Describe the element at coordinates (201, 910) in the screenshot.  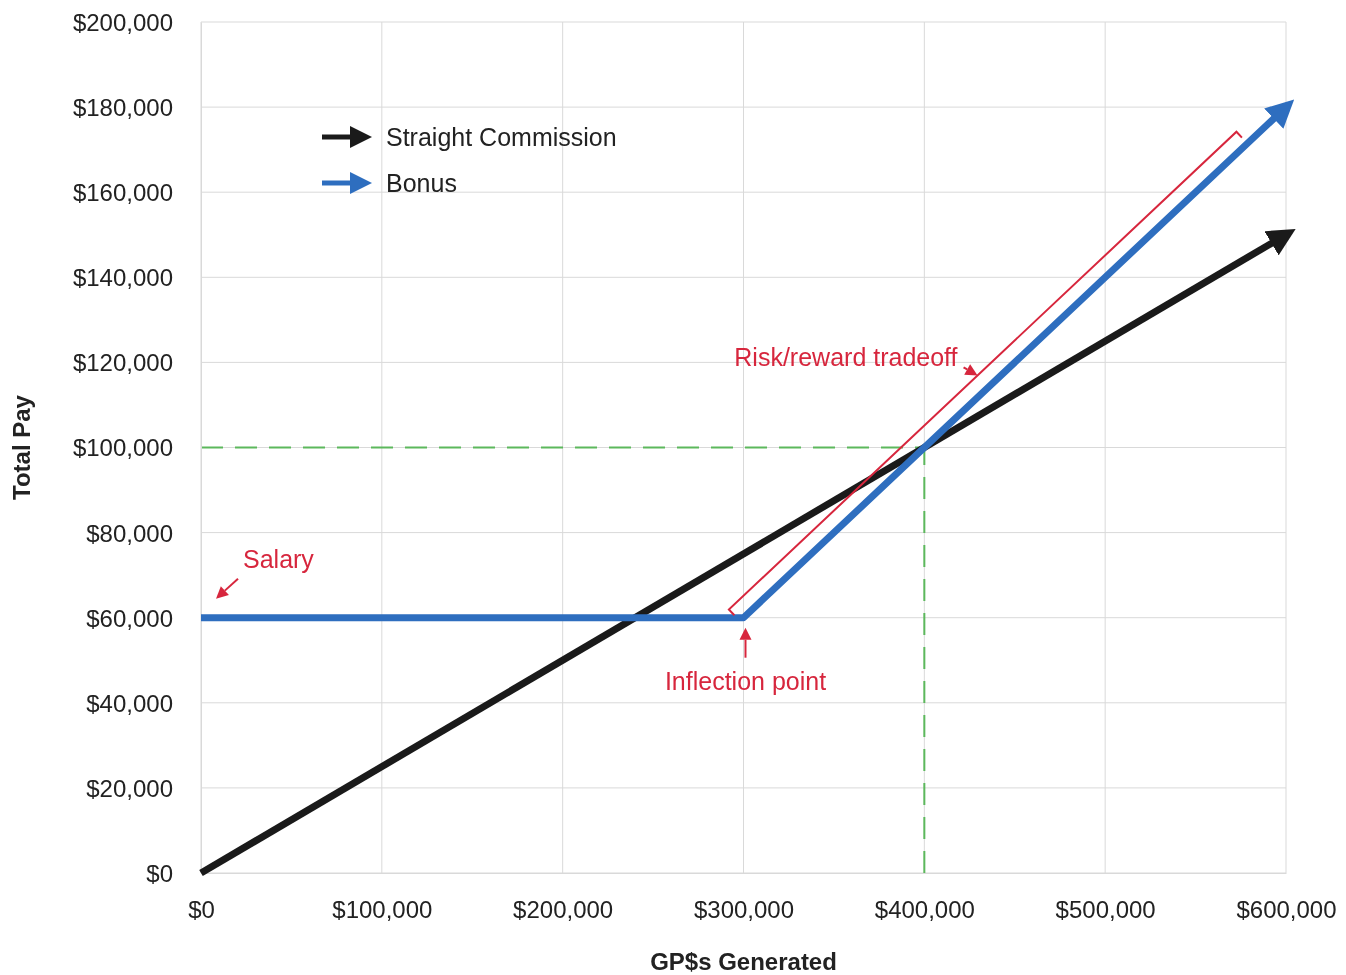
I see `x-tick-label: $0` at that location.